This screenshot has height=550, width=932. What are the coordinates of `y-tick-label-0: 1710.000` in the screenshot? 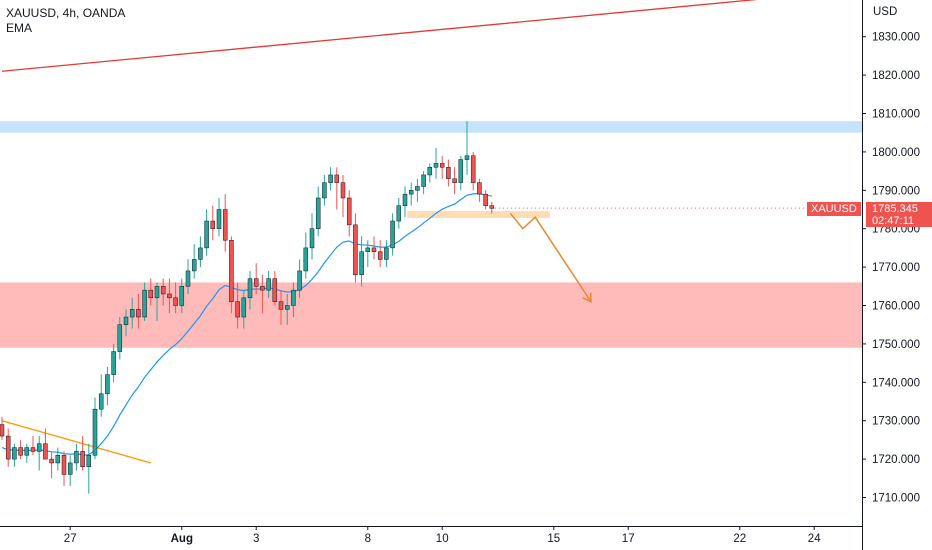 It's located at (896, 499).